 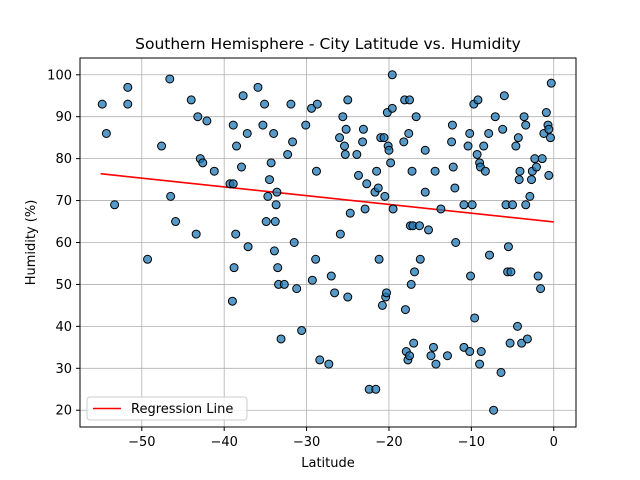 What do you see at coordinates (63, 285) in the screenshot?
I see `y-tick-label: 50` at bounding box center [63, 285].